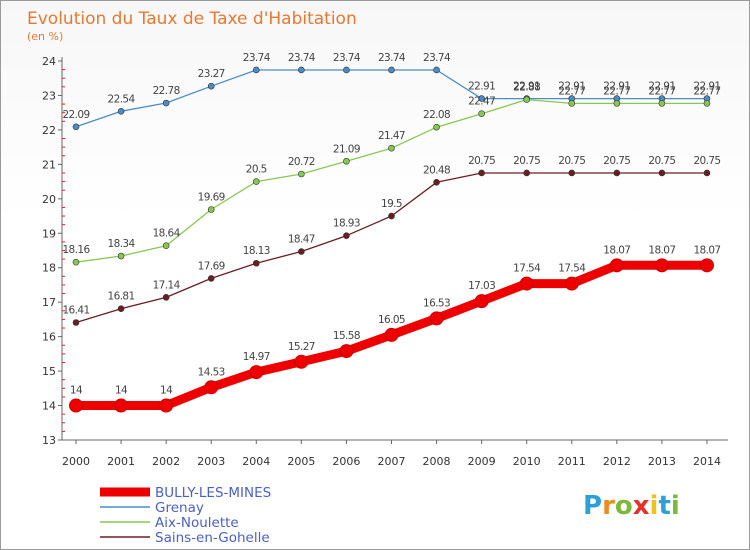 This screenshot has width=750, height=550. I want to click on y-tick-label: 16, so click(49, 337).